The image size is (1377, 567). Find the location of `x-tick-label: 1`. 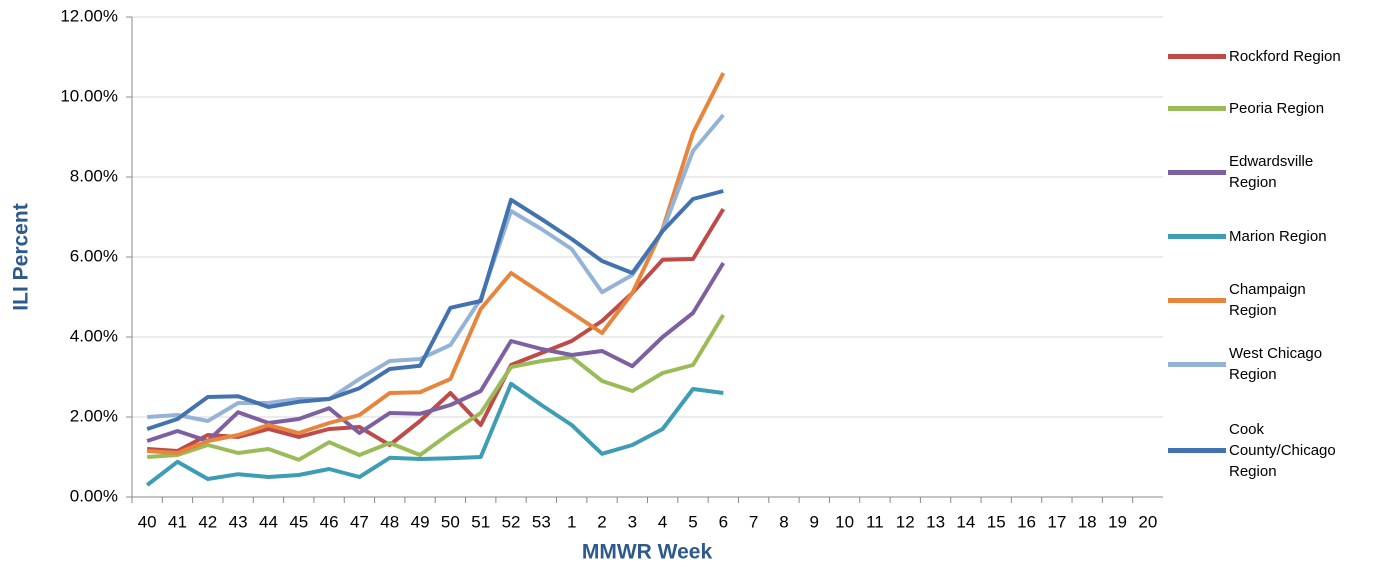

x-tick-label: 1 is located at coordinates (571, 521).